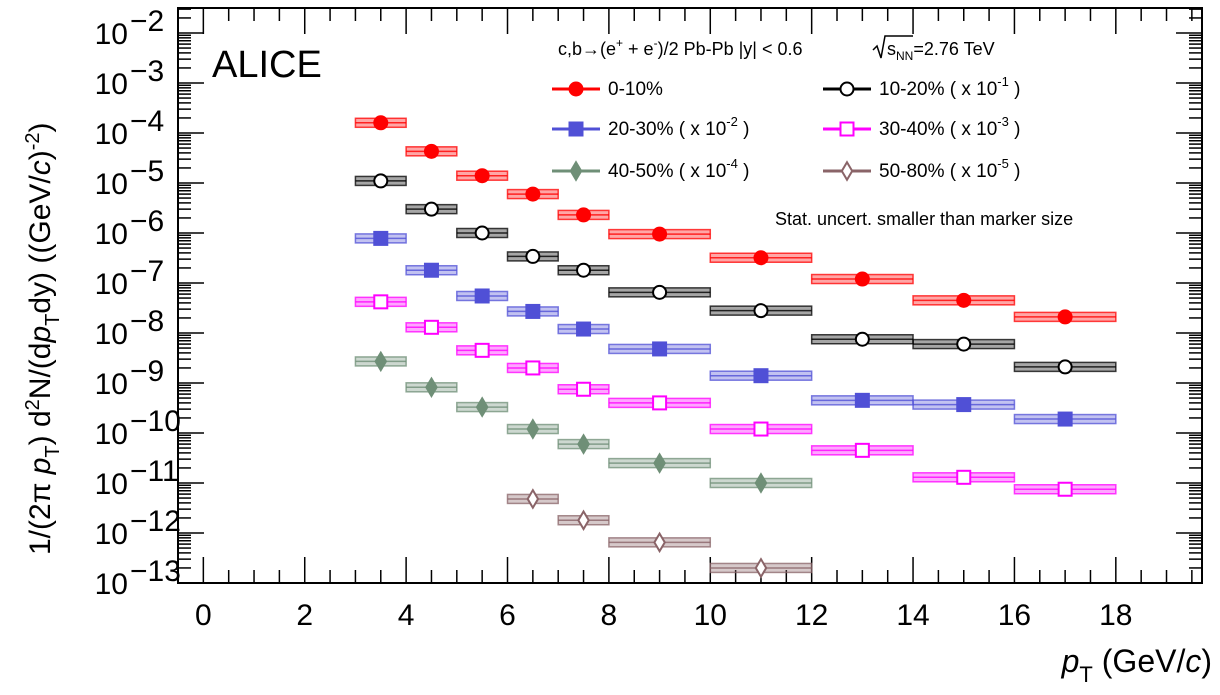  I want to click on x-label-end: ), so click(1206, 661).